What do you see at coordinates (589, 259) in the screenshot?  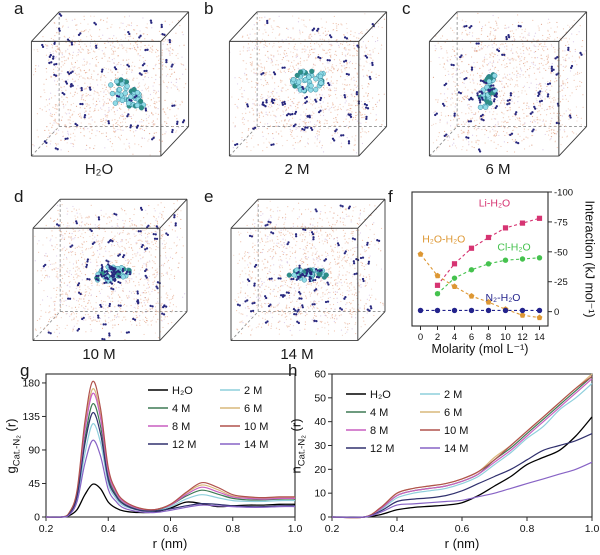 I see `f-y-axis-label: Interaction (kJ mol⁻¹)` at bounding box center [589, 259].